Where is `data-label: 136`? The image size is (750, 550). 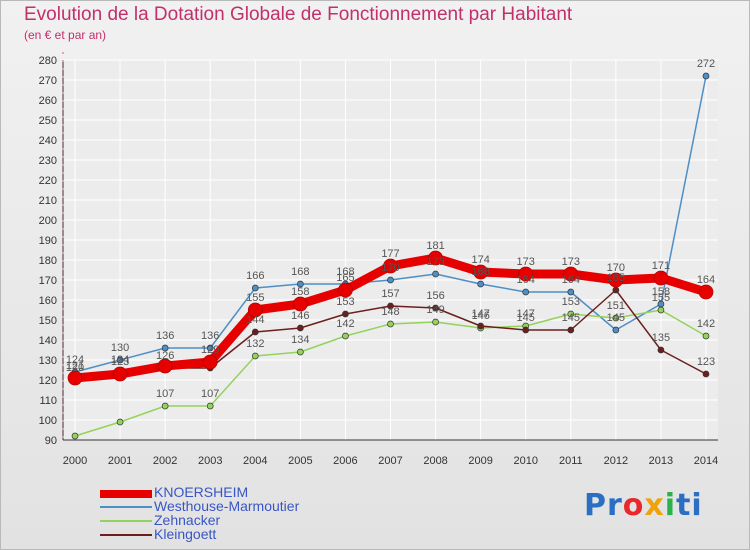
data-label: 136 is located at coordinates (210, 336).